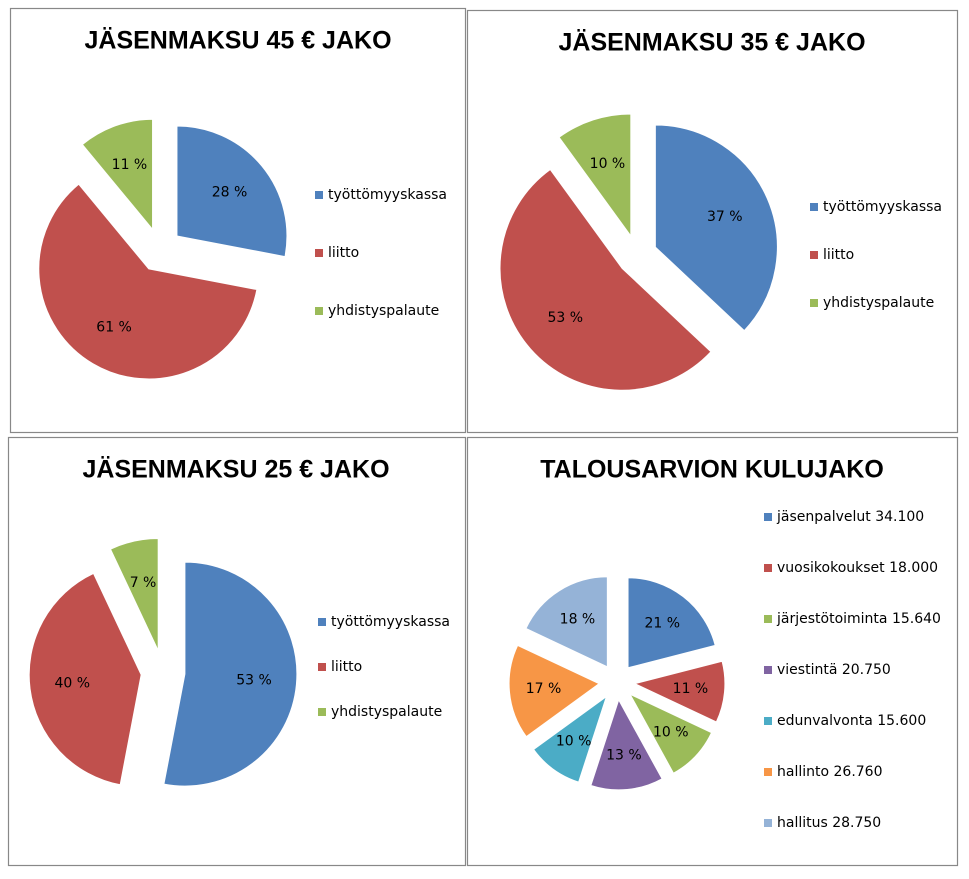 This screenshot has height=879, width=969. I want to click on legend-label: edunvalvonta 15.600, so click(851, 721).